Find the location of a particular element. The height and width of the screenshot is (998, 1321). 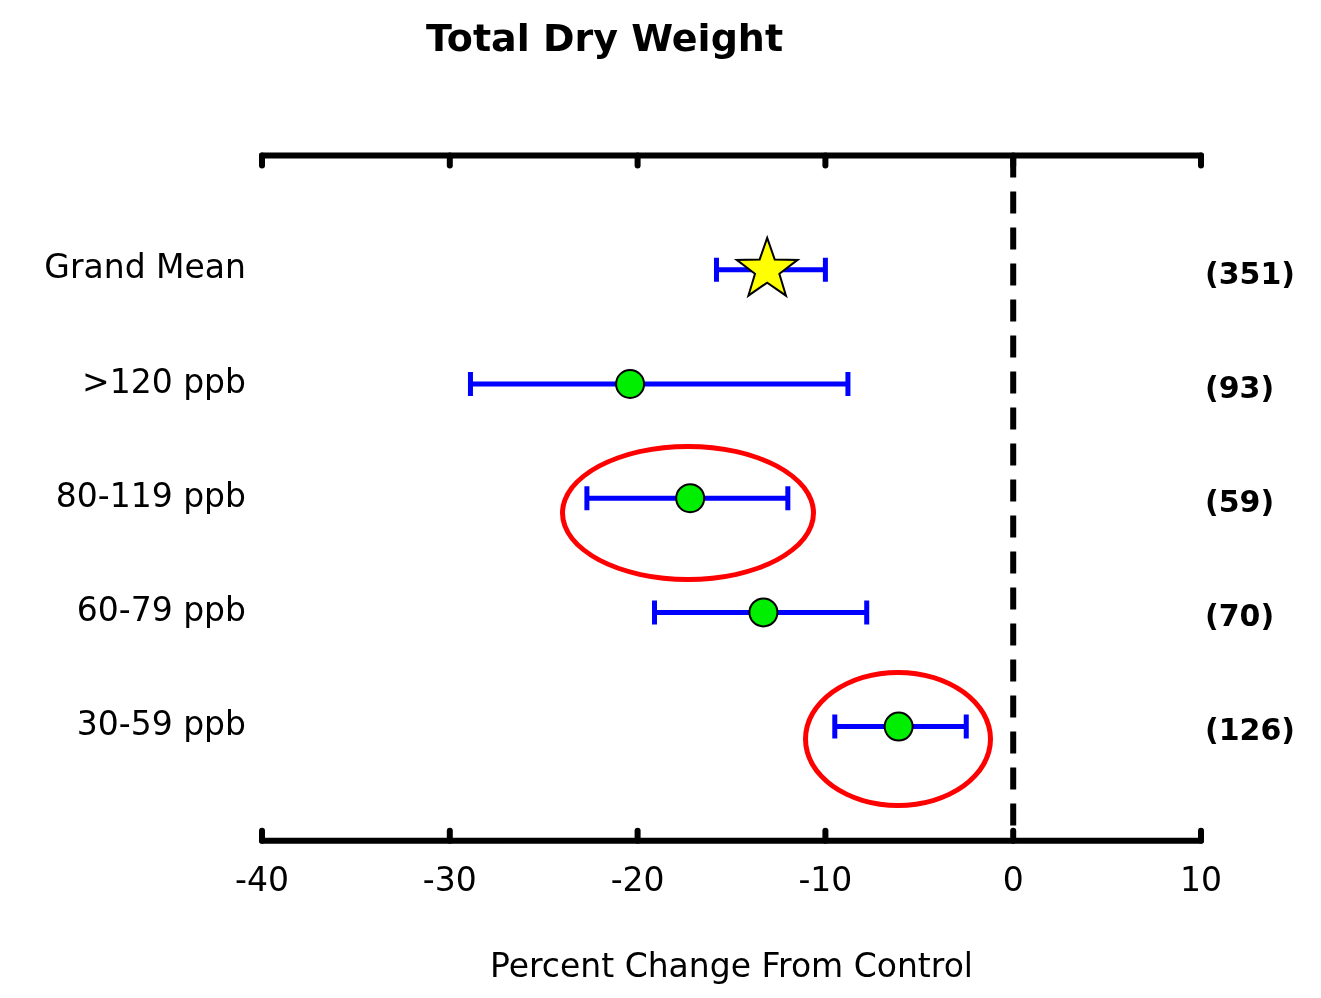

x-tick-label: -30 is located at coordinates (449, 880).